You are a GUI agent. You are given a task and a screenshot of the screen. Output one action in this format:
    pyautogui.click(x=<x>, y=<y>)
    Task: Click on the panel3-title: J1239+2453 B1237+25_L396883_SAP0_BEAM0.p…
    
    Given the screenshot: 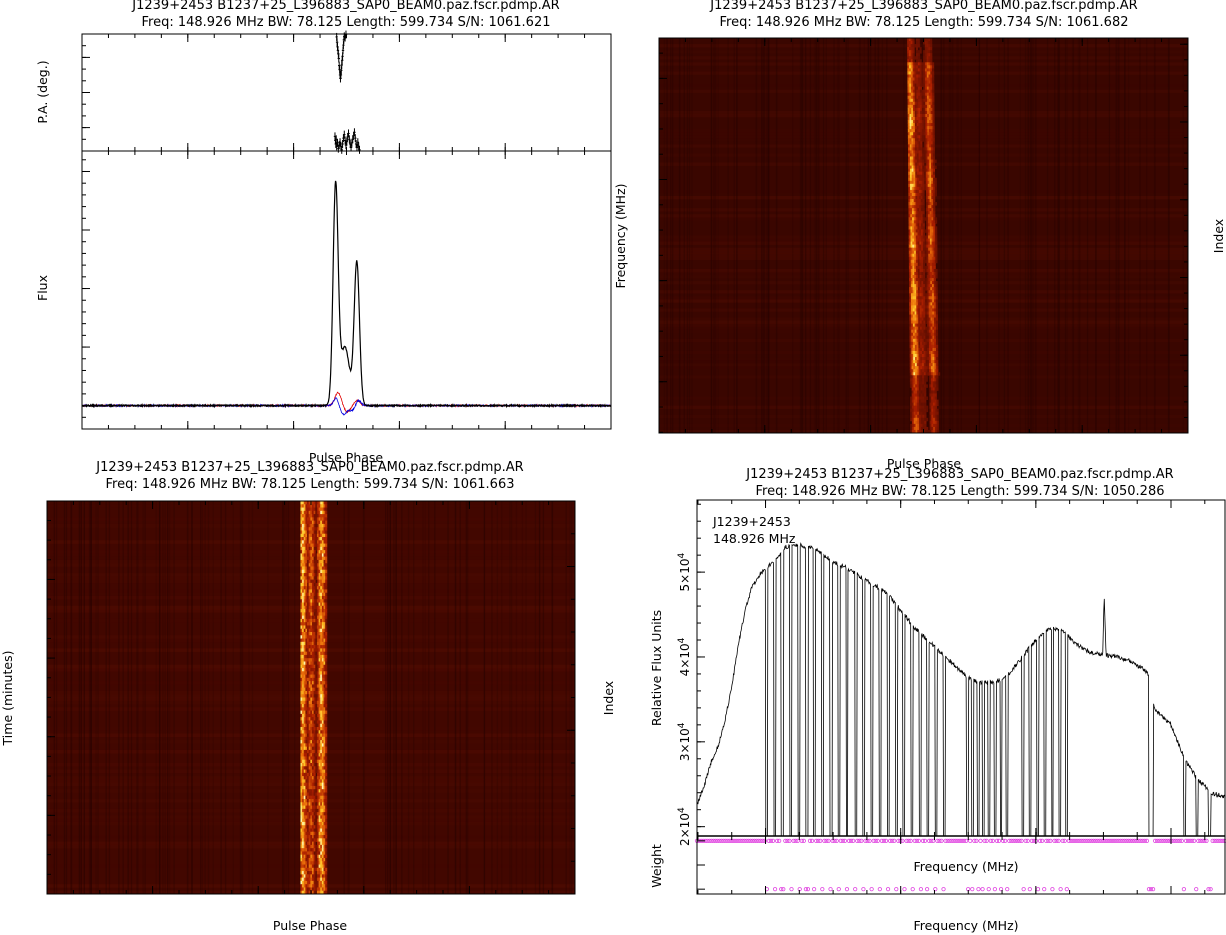 What is the action you would take?
    pyautogui.click(x=309, y=467)
    